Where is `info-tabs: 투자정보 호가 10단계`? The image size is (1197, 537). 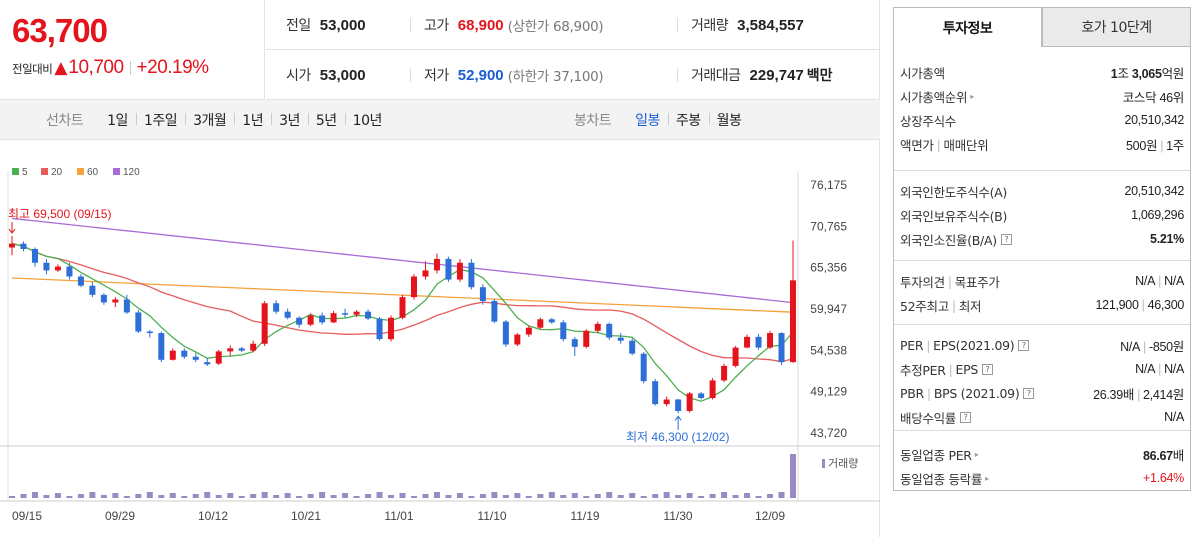 info-tabs: 투자정보 호가 10단계 is located at coordinates (1042, 27).